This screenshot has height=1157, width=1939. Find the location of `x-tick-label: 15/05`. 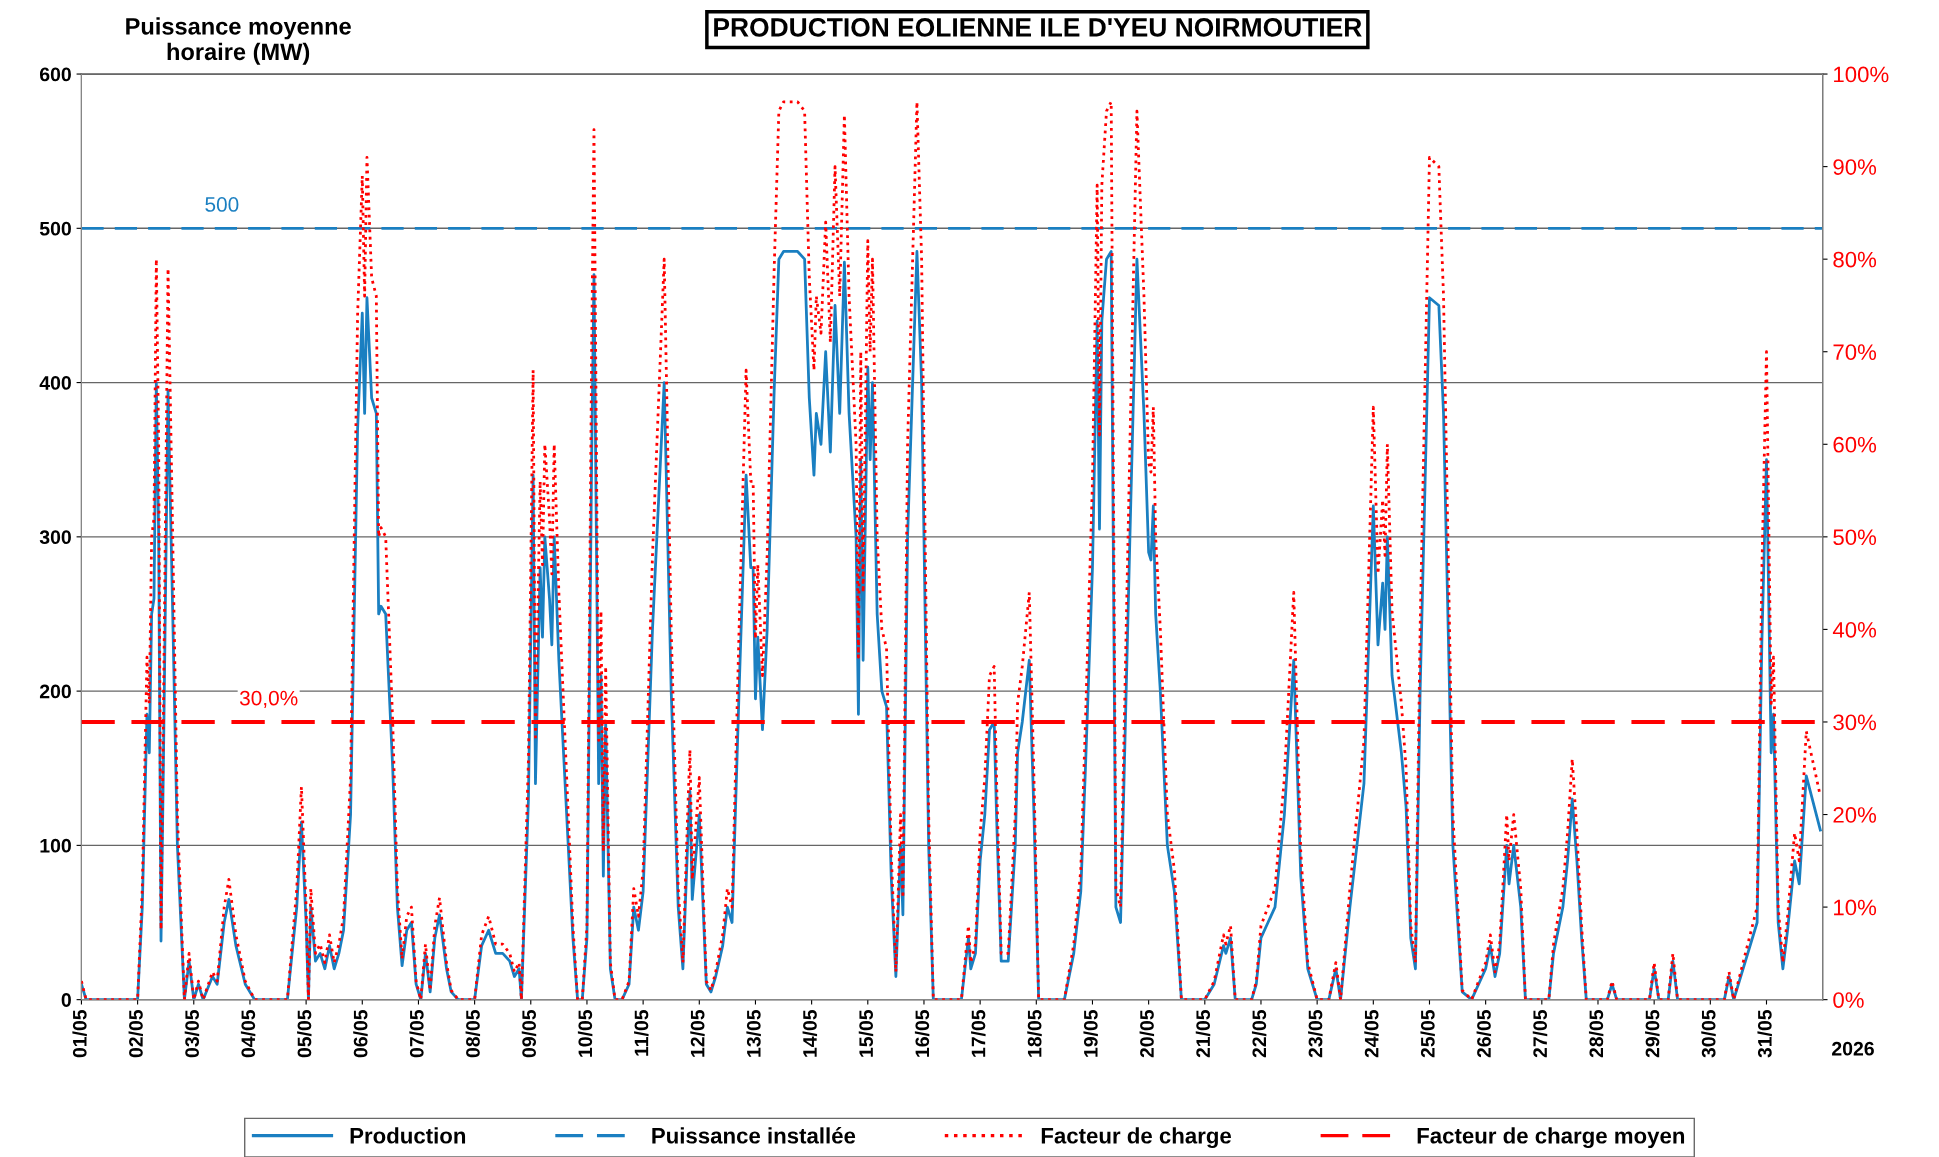

x-tick-label: 15/05 is located at coordinates (866, 1033).